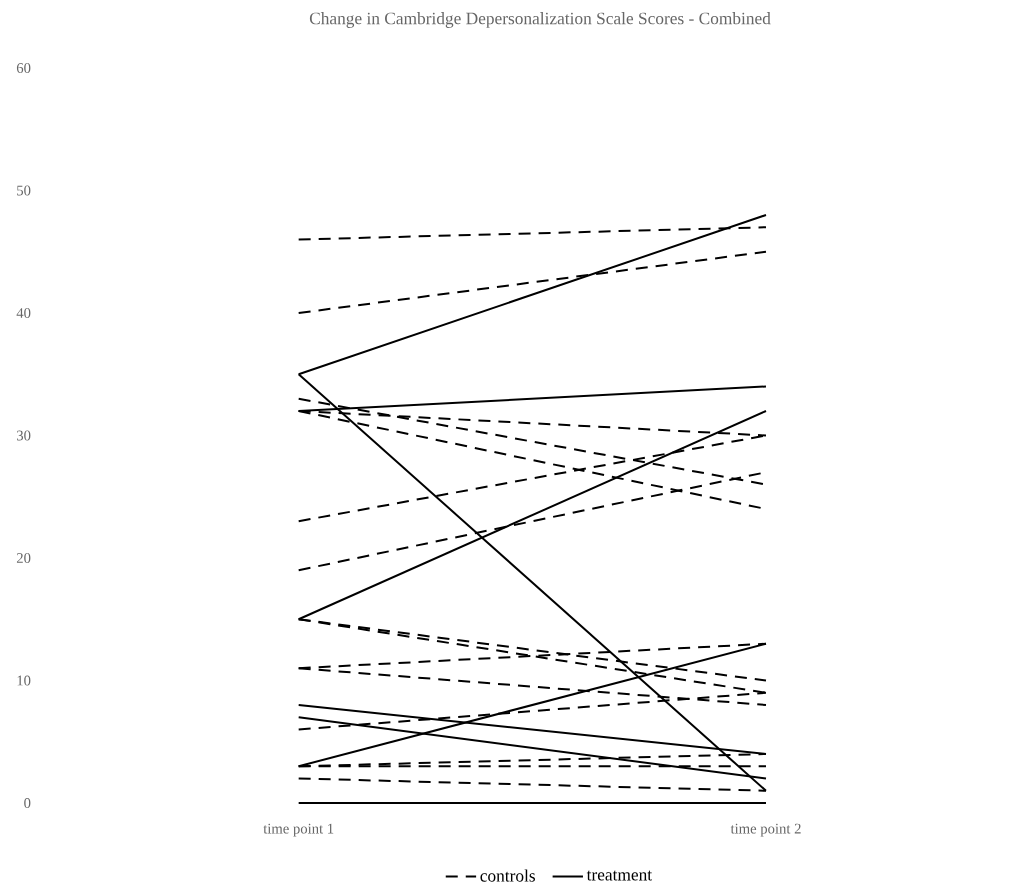 This screenshot has height=886, width=1023. What do you see at coordinates (24, 680) in the screenshot?
I see `y-tick-label: 10` at bounding box center [24, 680].